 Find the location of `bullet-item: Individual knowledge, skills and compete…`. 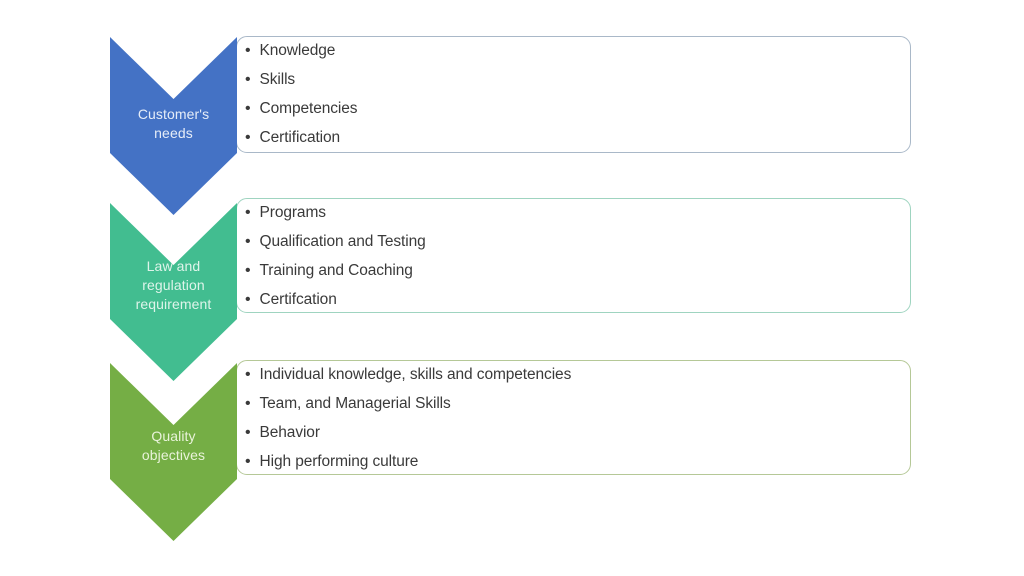

bullet-item: Individual knowledge, skills and compete… is located at coordinates (574, 374).